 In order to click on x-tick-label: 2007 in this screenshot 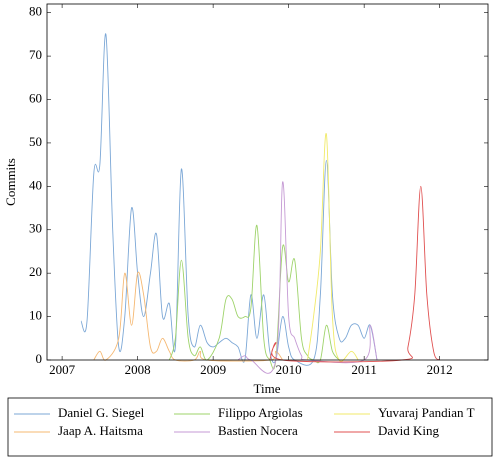, I will do `click(62, 369)`.